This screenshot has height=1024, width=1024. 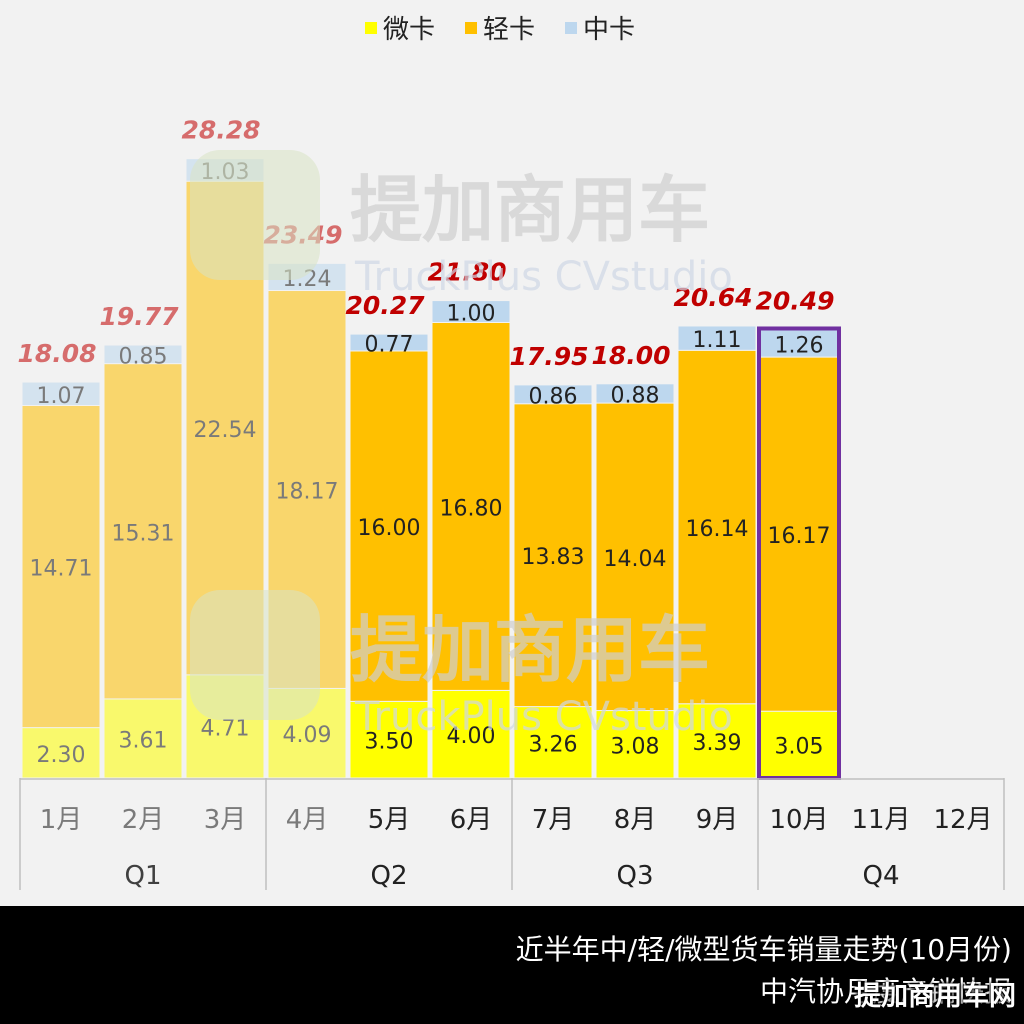 I want to click on legend-entry: 轻卡, so click(x=509, y=30).